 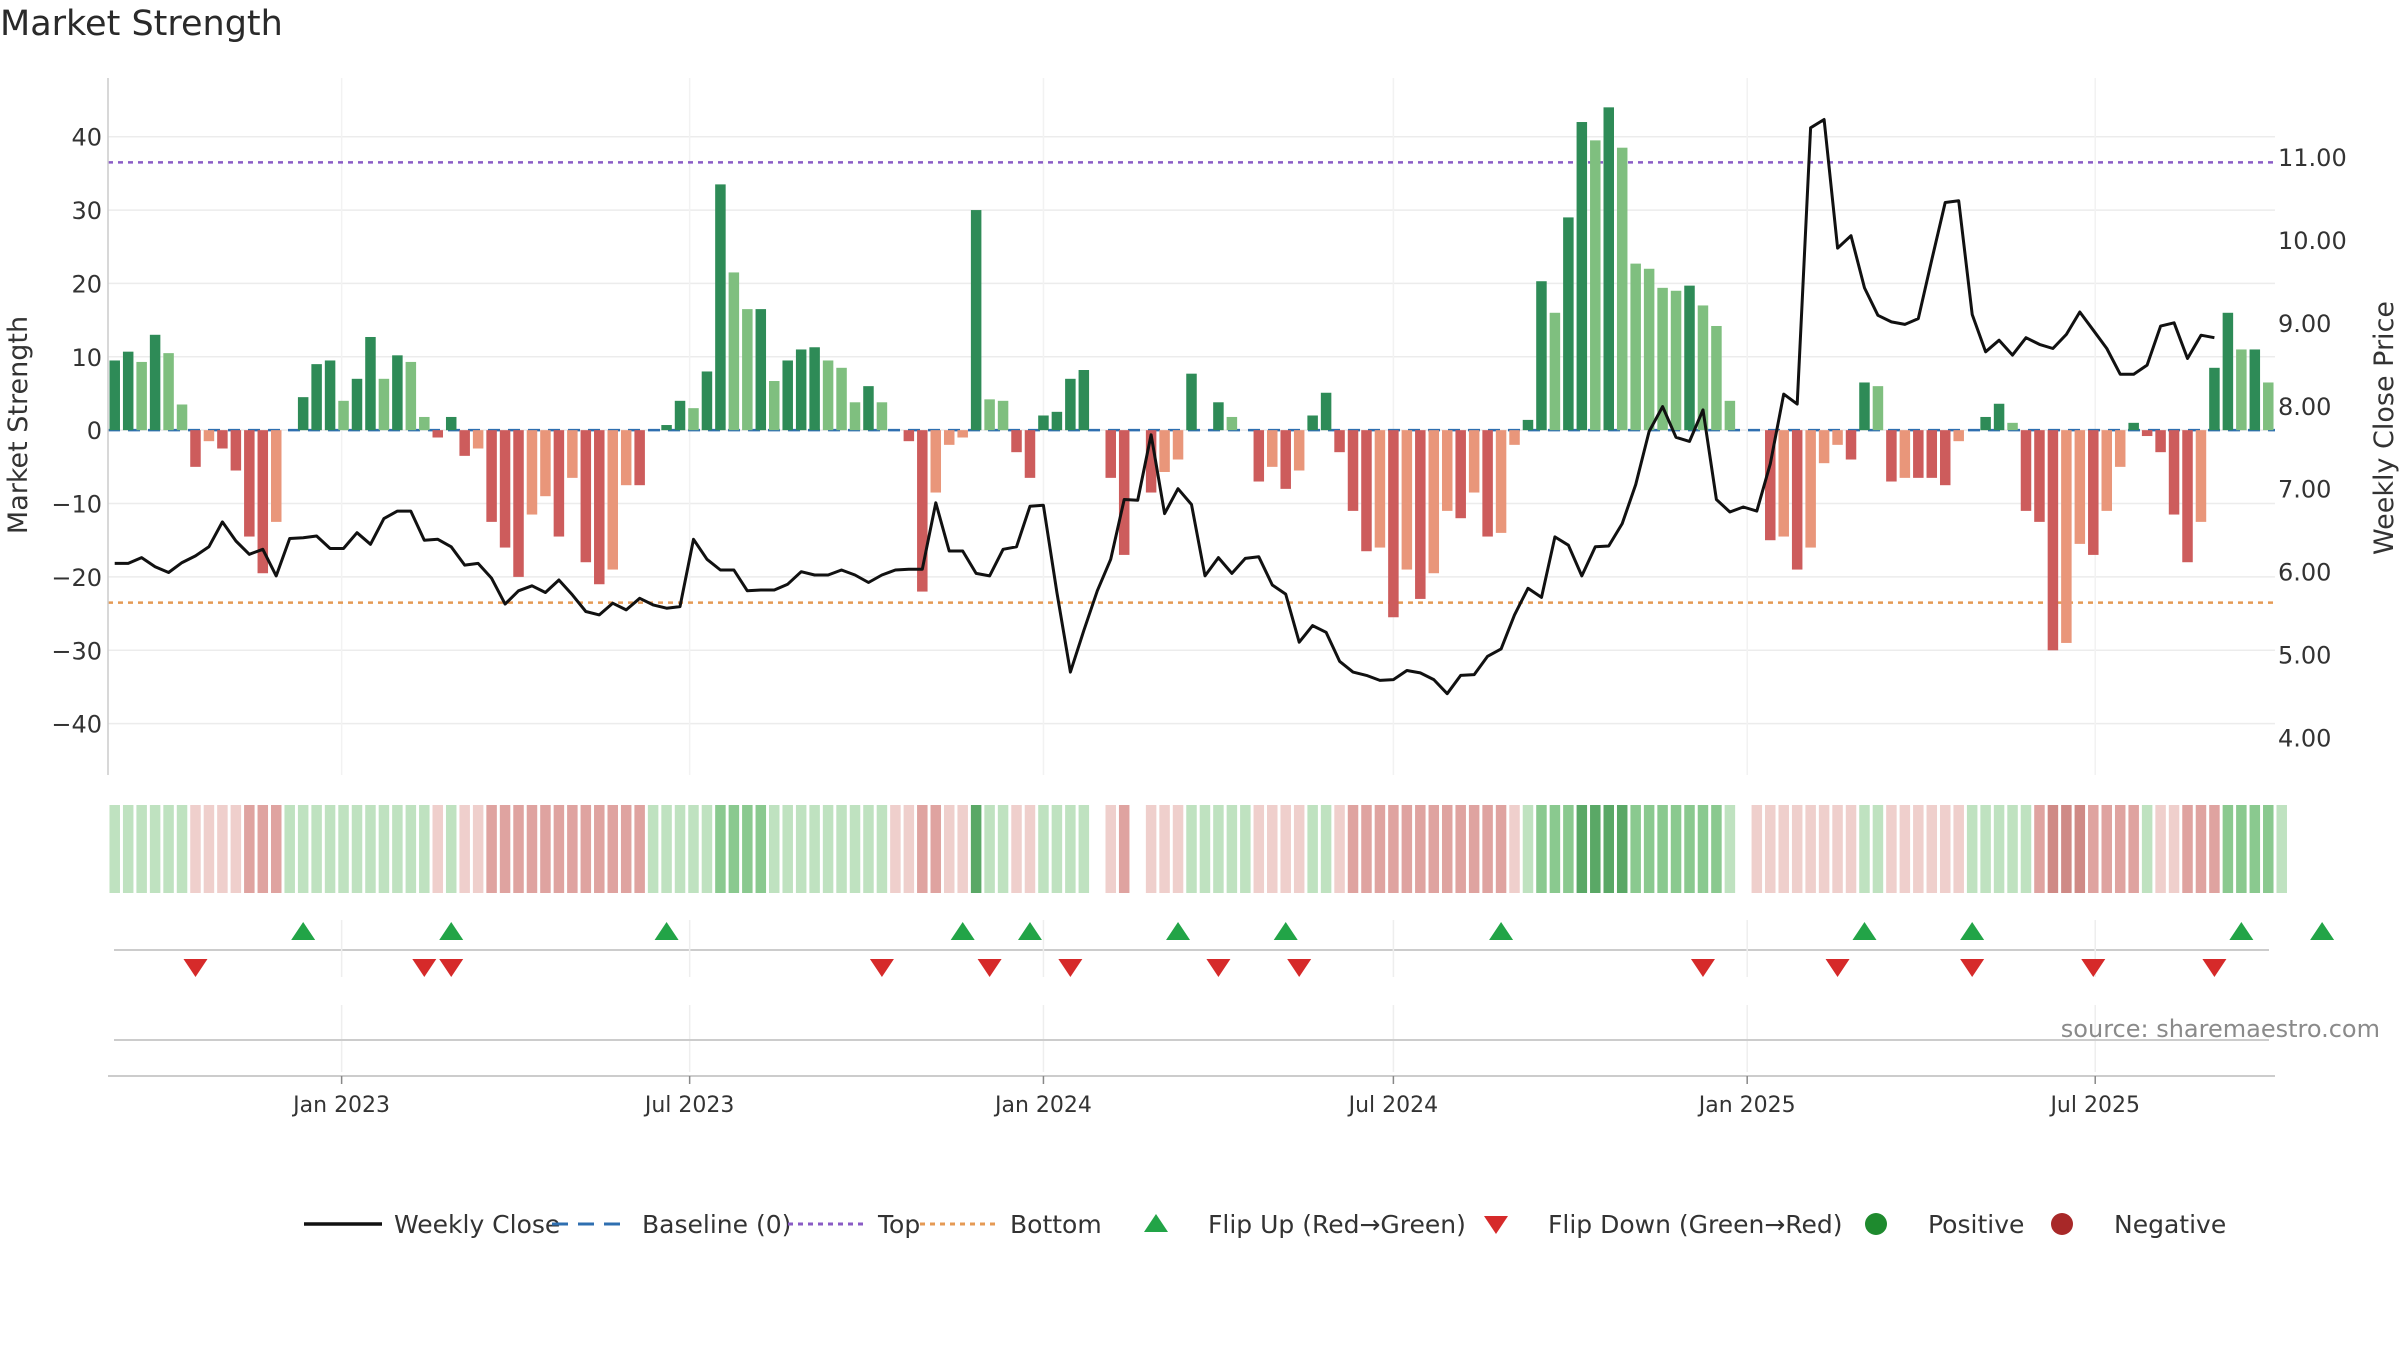 I want to click on legend-item-label: Bottom, so click(x=1056, y=1224).